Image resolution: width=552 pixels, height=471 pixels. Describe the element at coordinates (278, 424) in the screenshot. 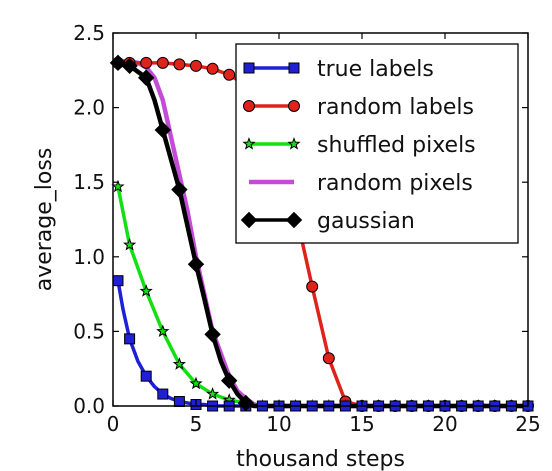

I see `x-tick-label: 10` at that location.